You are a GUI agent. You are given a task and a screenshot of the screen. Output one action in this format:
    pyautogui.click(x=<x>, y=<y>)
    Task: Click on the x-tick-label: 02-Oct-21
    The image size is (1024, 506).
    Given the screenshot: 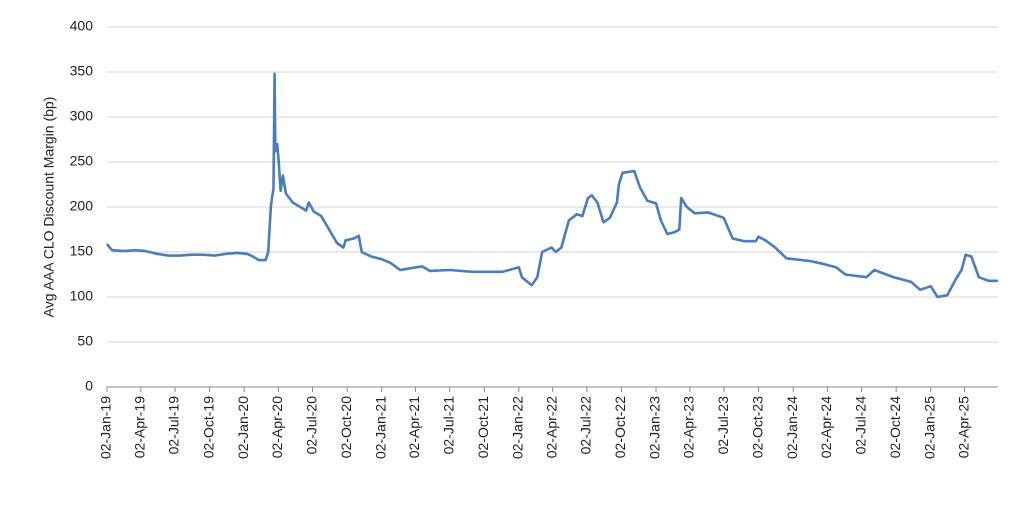 What is the action you would take?
    pyautogui.click(x=483, y=427)
    